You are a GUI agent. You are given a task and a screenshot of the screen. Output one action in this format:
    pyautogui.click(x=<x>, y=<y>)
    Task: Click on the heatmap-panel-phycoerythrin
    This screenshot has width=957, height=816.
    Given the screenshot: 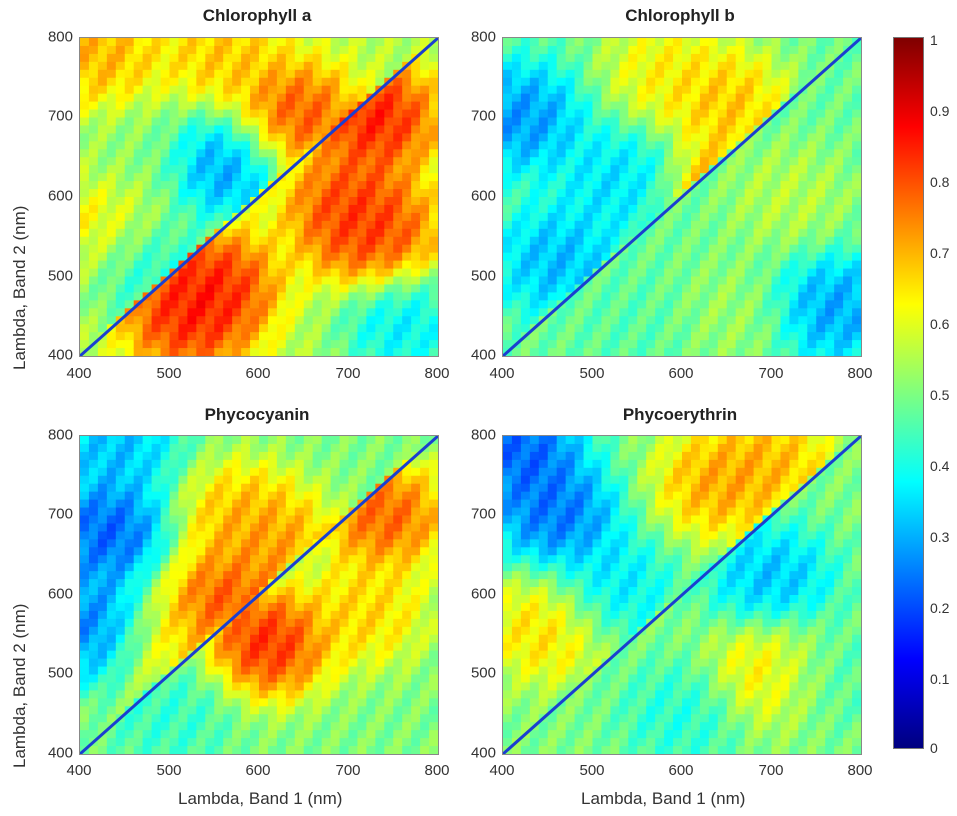 What is the action you would take?
    pyautogui.click(x=682, y=595)
    